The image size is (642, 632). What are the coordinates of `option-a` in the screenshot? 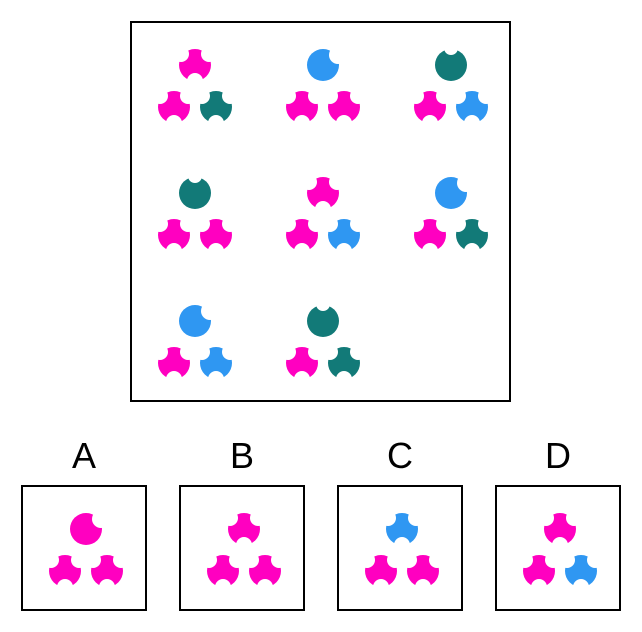 It's located at (84, 548).